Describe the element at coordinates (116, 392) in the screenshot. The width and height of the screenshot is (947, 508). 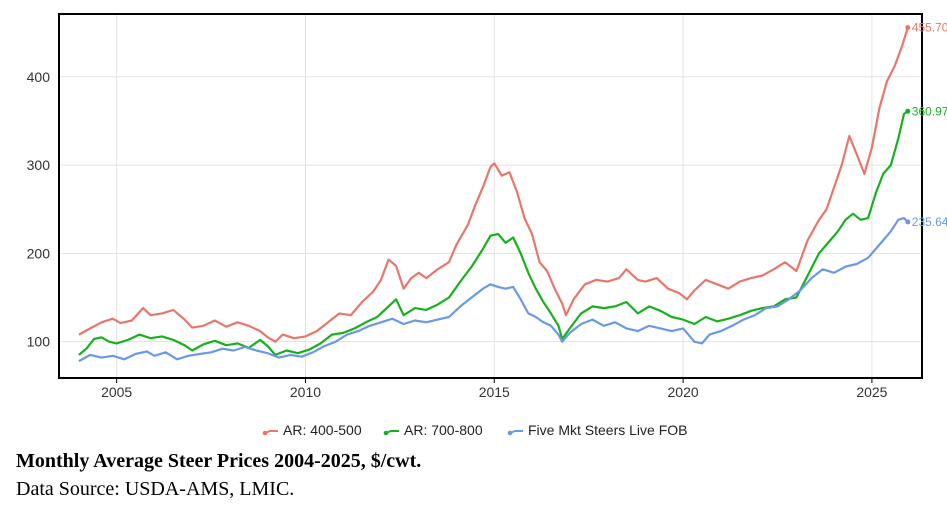
I see `x-tick-label: 2005` at that location.